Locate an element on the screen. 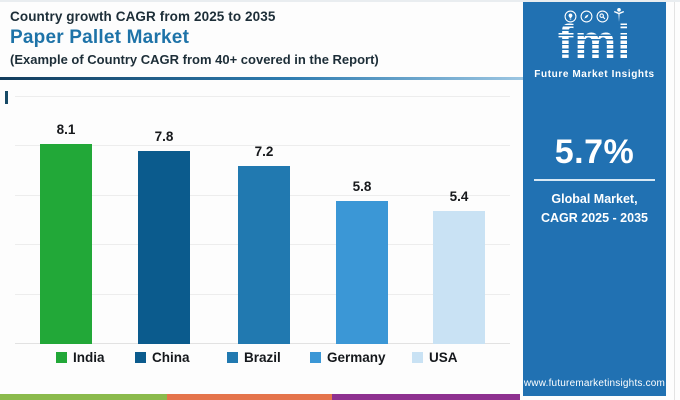 This screenshot has width=680, height=400. legend-item-brazil: Brazil is located at coordinates (254, 357).